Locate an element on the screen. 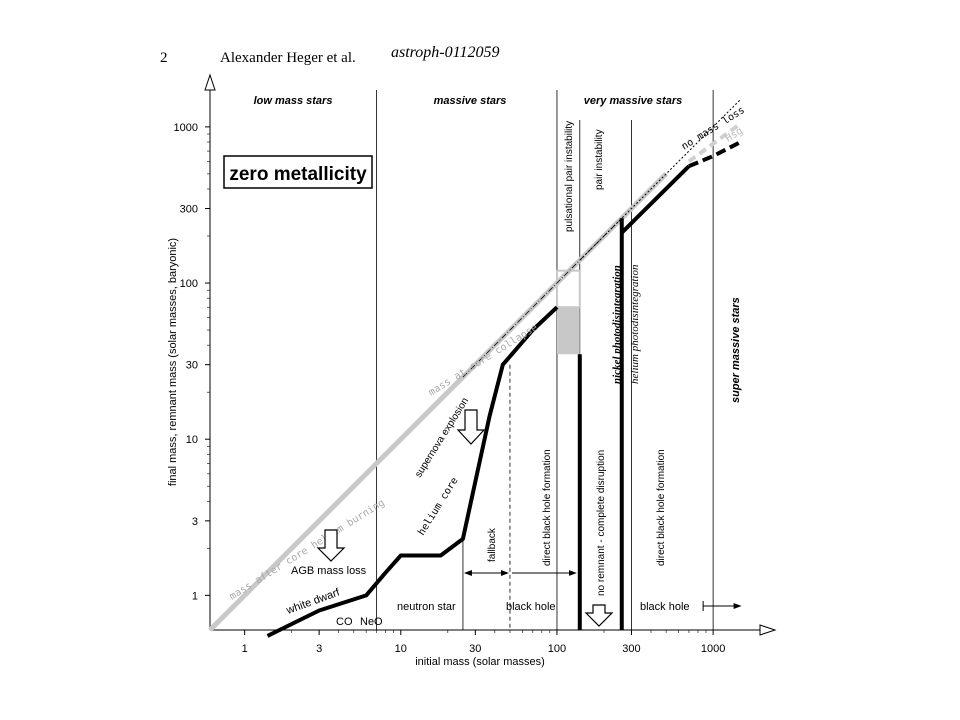 The width and height of the screenshot is (960, 720). y-tick-label: 3 is located at coordinates (195, 522).